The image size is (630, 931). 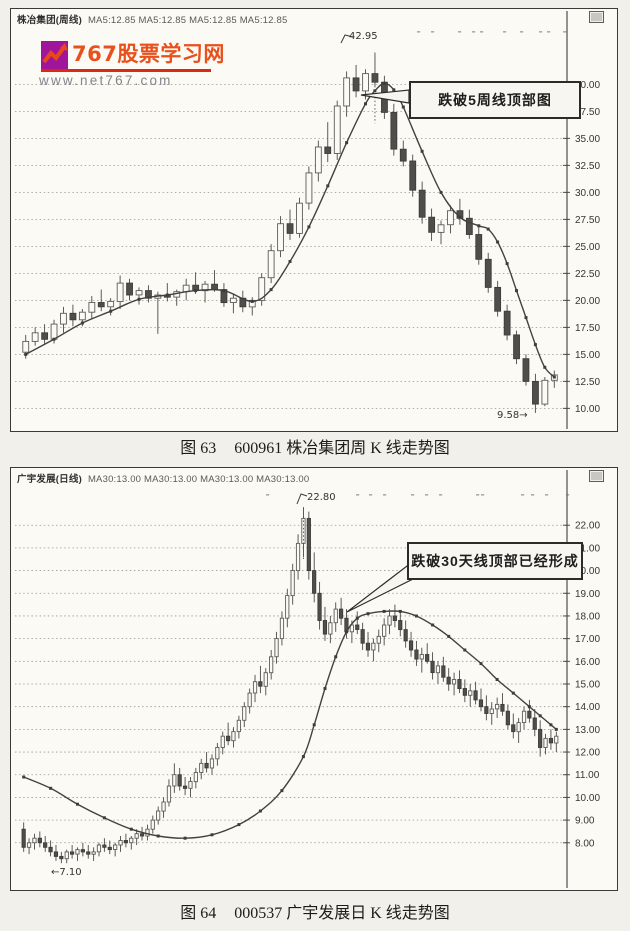 What do you see at coordinates (49, 20) in the screenshot?
I see `stock-name-label: 株冶集团(周线)` at bounding box center [49, 20].